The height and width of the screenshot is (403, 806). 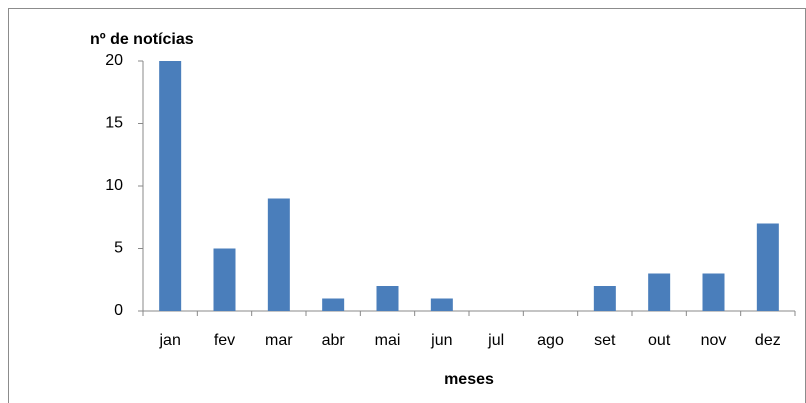 I want to click on x-tick-label: fev, so click(x=224, y=340).